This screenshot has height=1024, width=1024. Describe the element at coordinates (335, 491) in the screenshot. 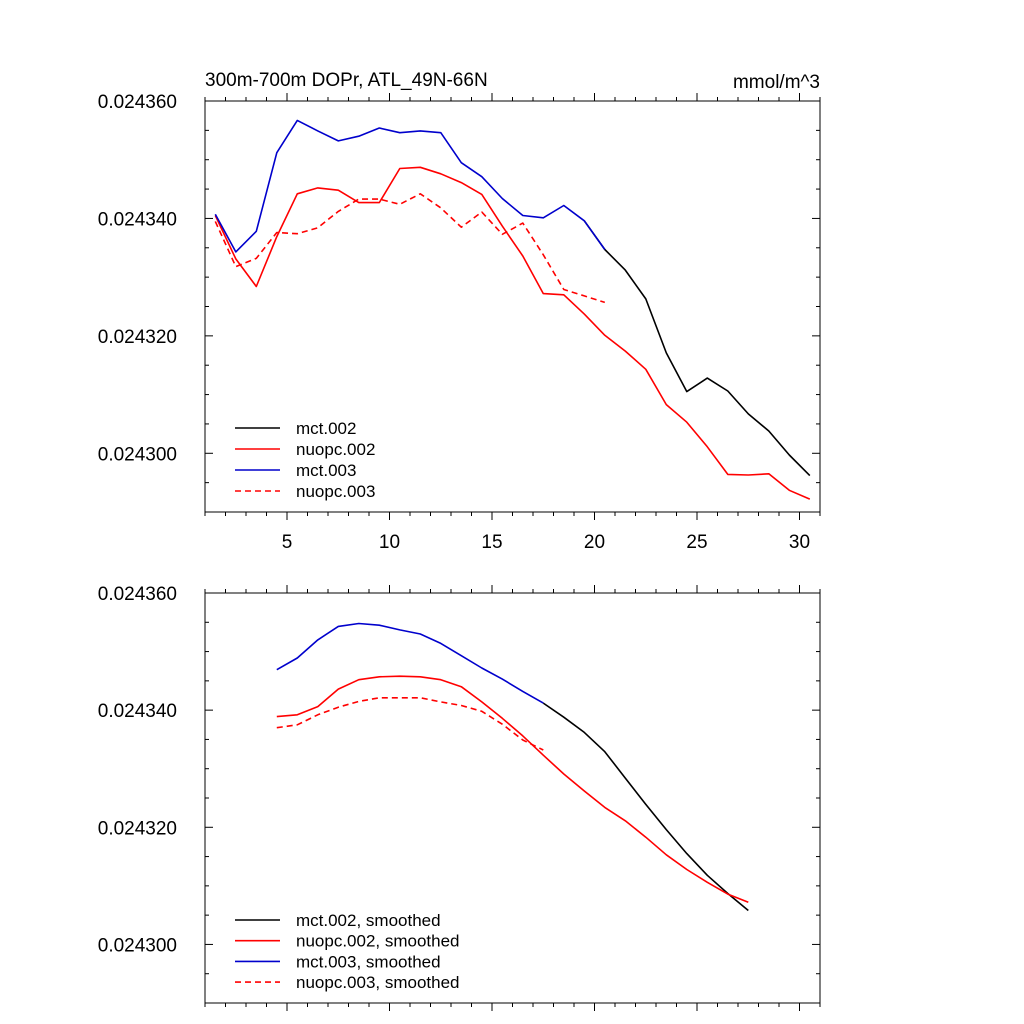

I see `legend-label: nuopc.003` at that location.